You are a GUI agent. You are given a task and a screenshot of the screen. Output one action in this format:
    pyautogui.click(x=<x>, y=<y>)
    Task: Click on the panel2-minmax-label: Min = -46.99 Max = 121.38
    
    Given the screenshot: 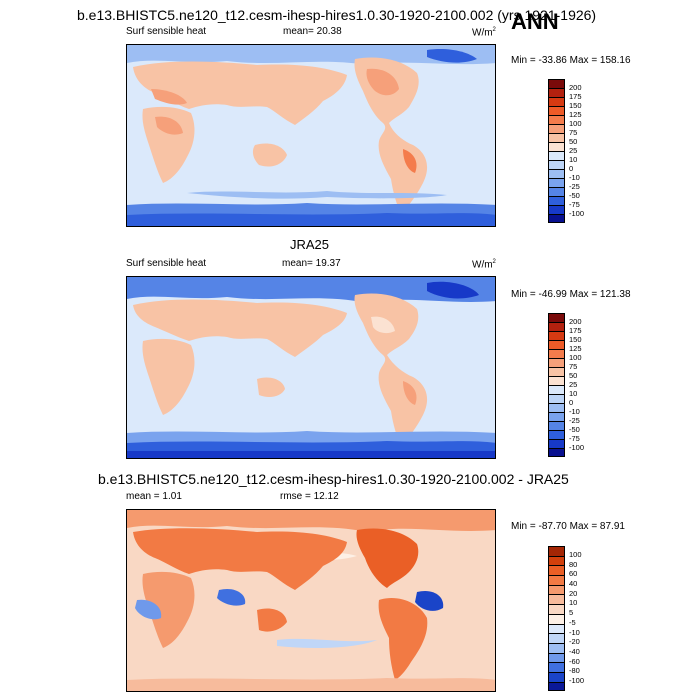 What is the action you would take?
    pyautogui.click(x=571, y=294)
    